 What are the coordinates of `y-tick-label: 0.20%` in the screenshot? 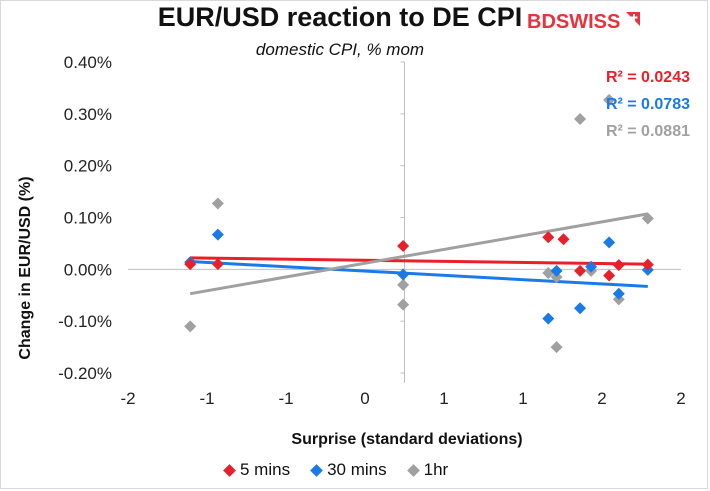 It's located at (88, 166).